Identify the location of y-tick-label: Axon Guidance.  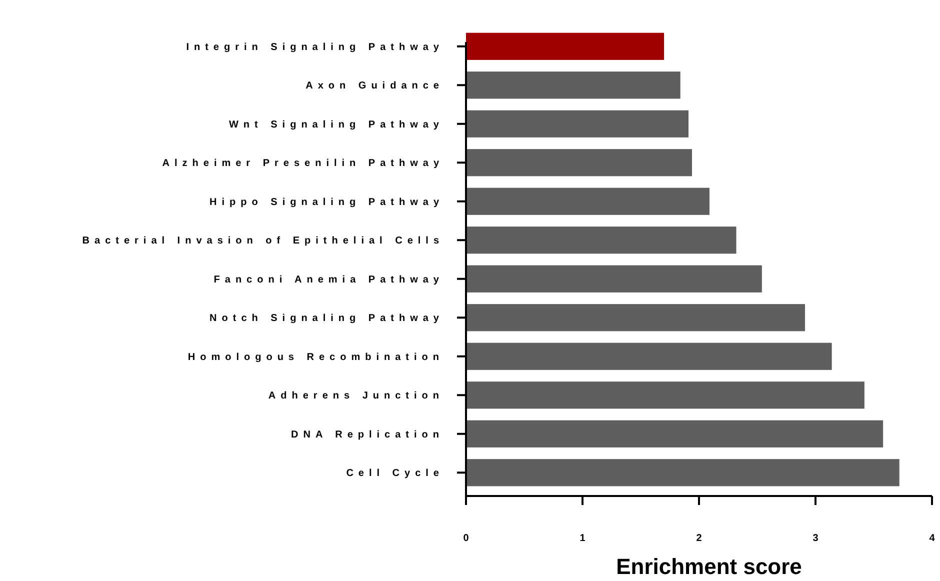
(375, 86).